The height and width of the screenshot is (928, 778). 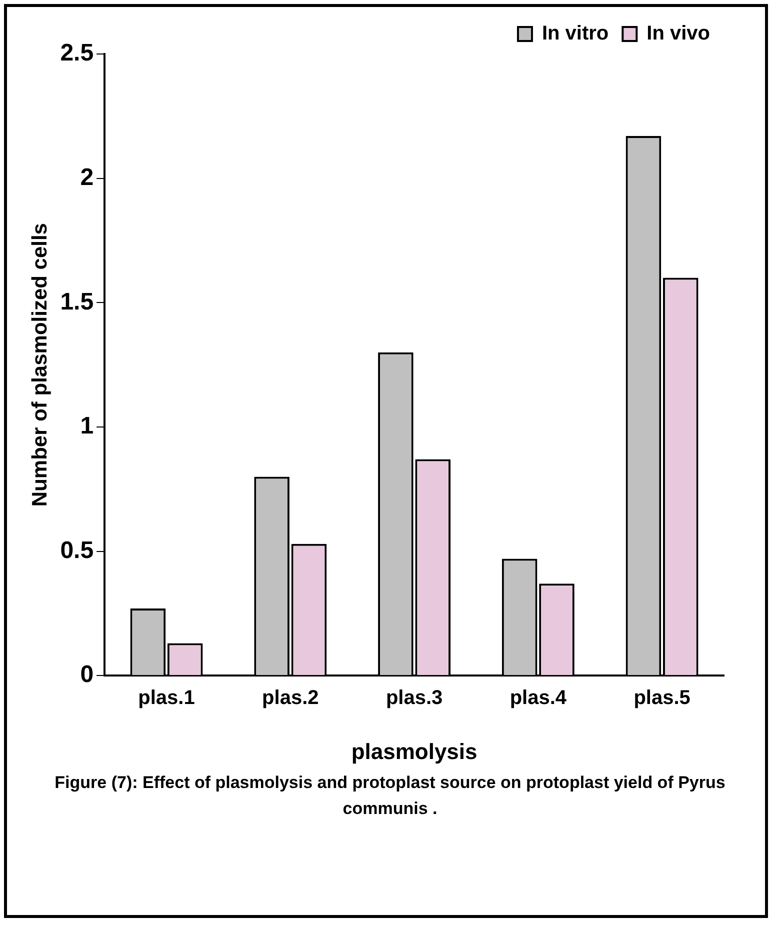 I want to click on x-axis-title: plasmolysis, so click(x=414, y=751).